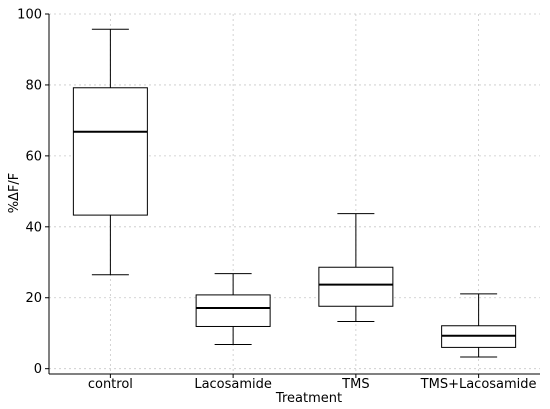  I want to click on x-tick-label: TMS, so click(355, 384).